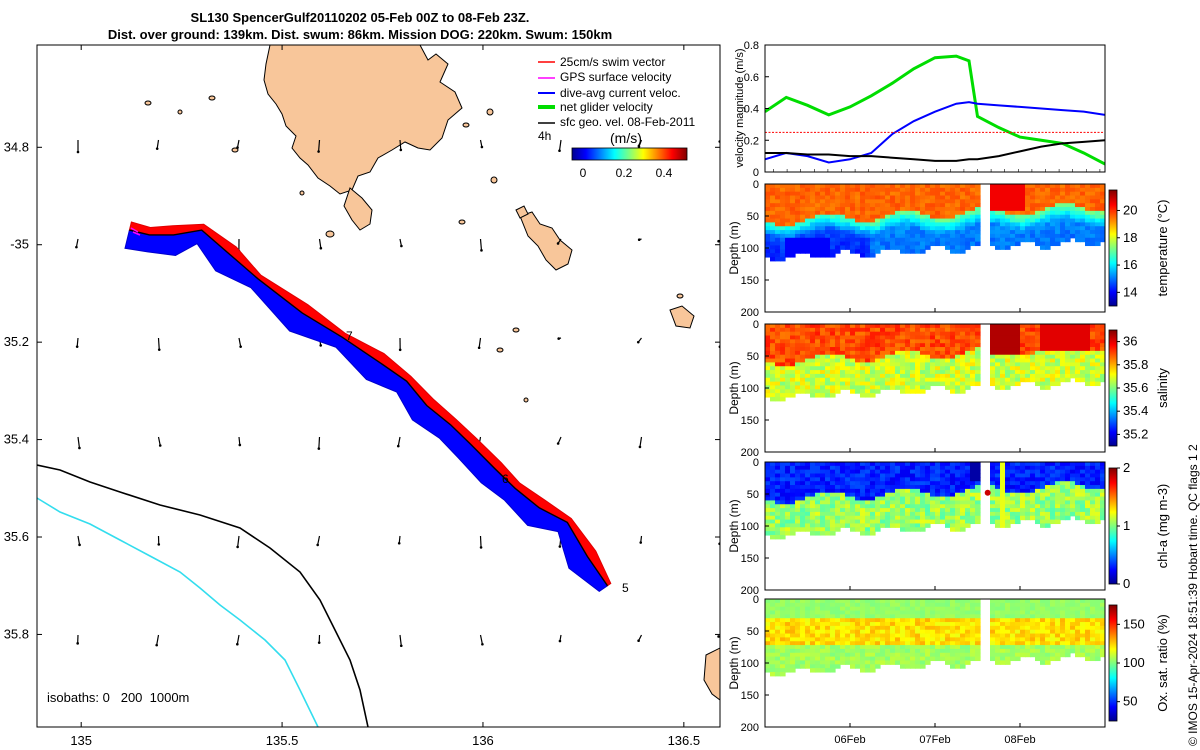  I want to click on velocity-panel: 00.20.40.60.8 velocity magnitude (m/s), so click(920, 109).